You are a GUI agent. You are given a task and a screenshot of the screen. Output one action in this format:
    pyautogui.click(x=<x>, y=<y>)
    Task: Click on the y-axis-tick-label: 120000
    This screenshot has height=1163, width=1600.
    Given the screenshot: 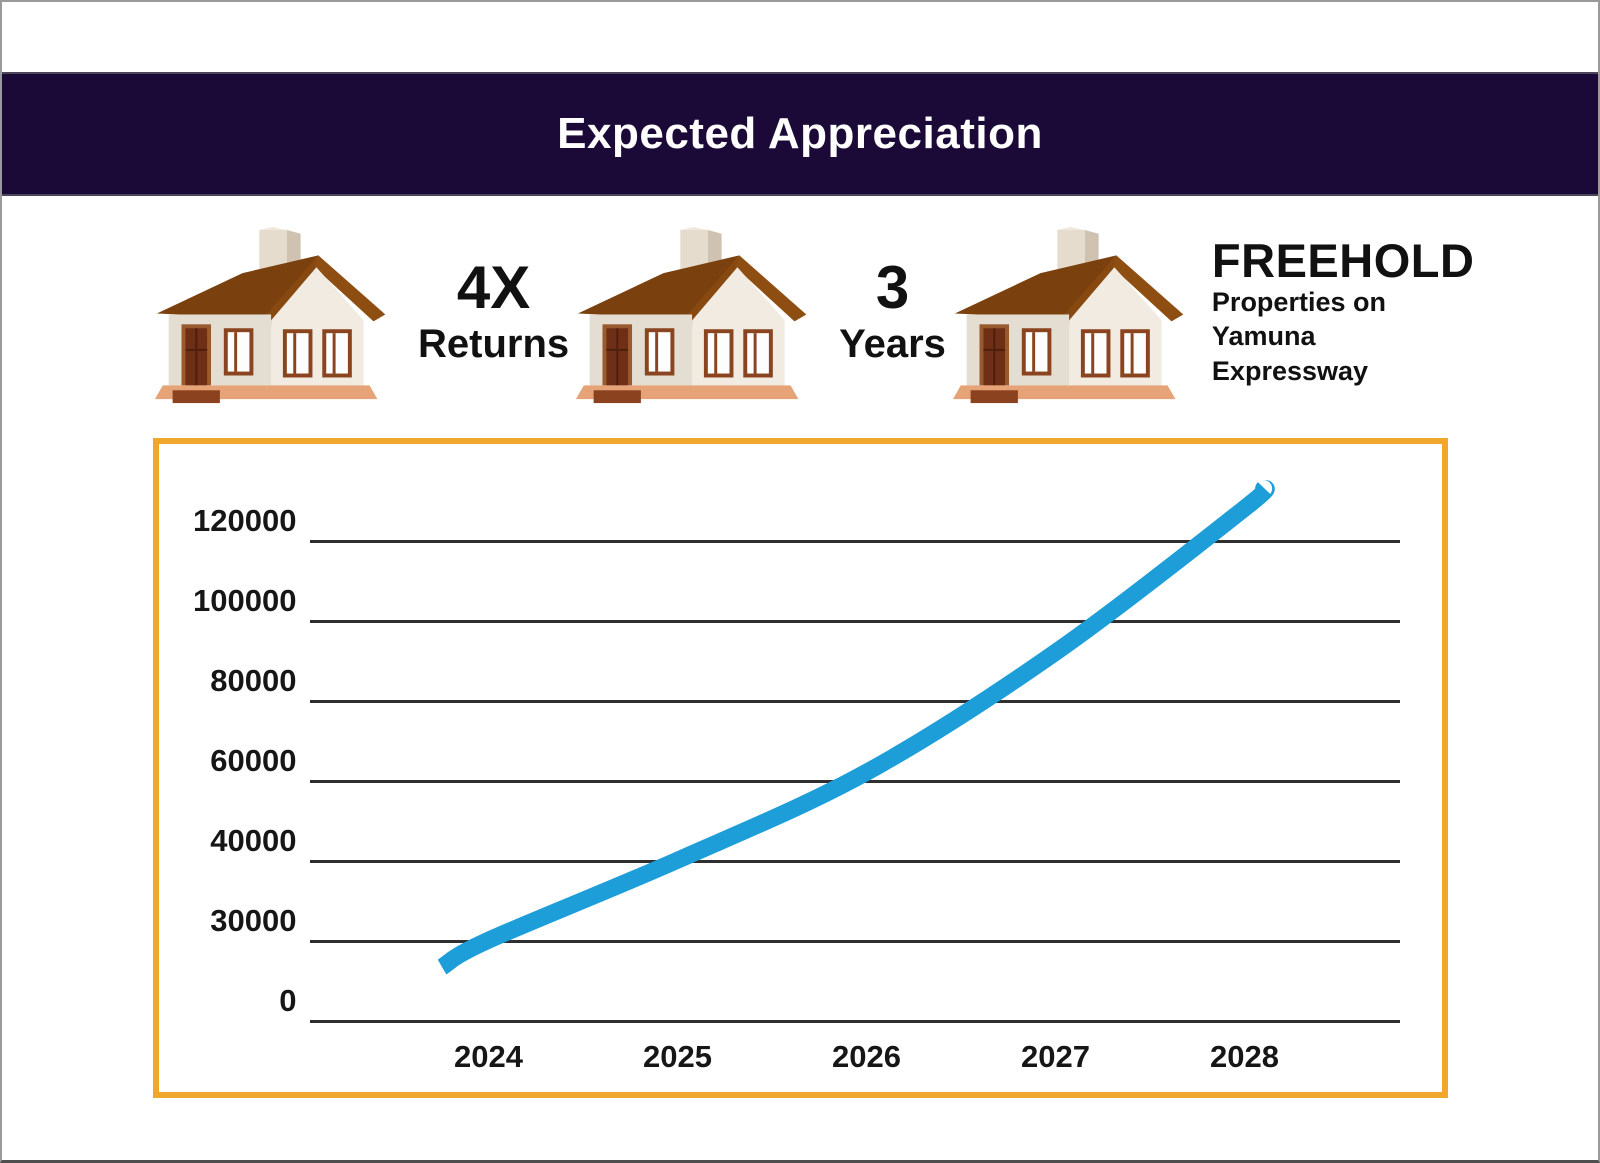 What is the action you would take?
    pyautogui.click(x=245, y=520)
    